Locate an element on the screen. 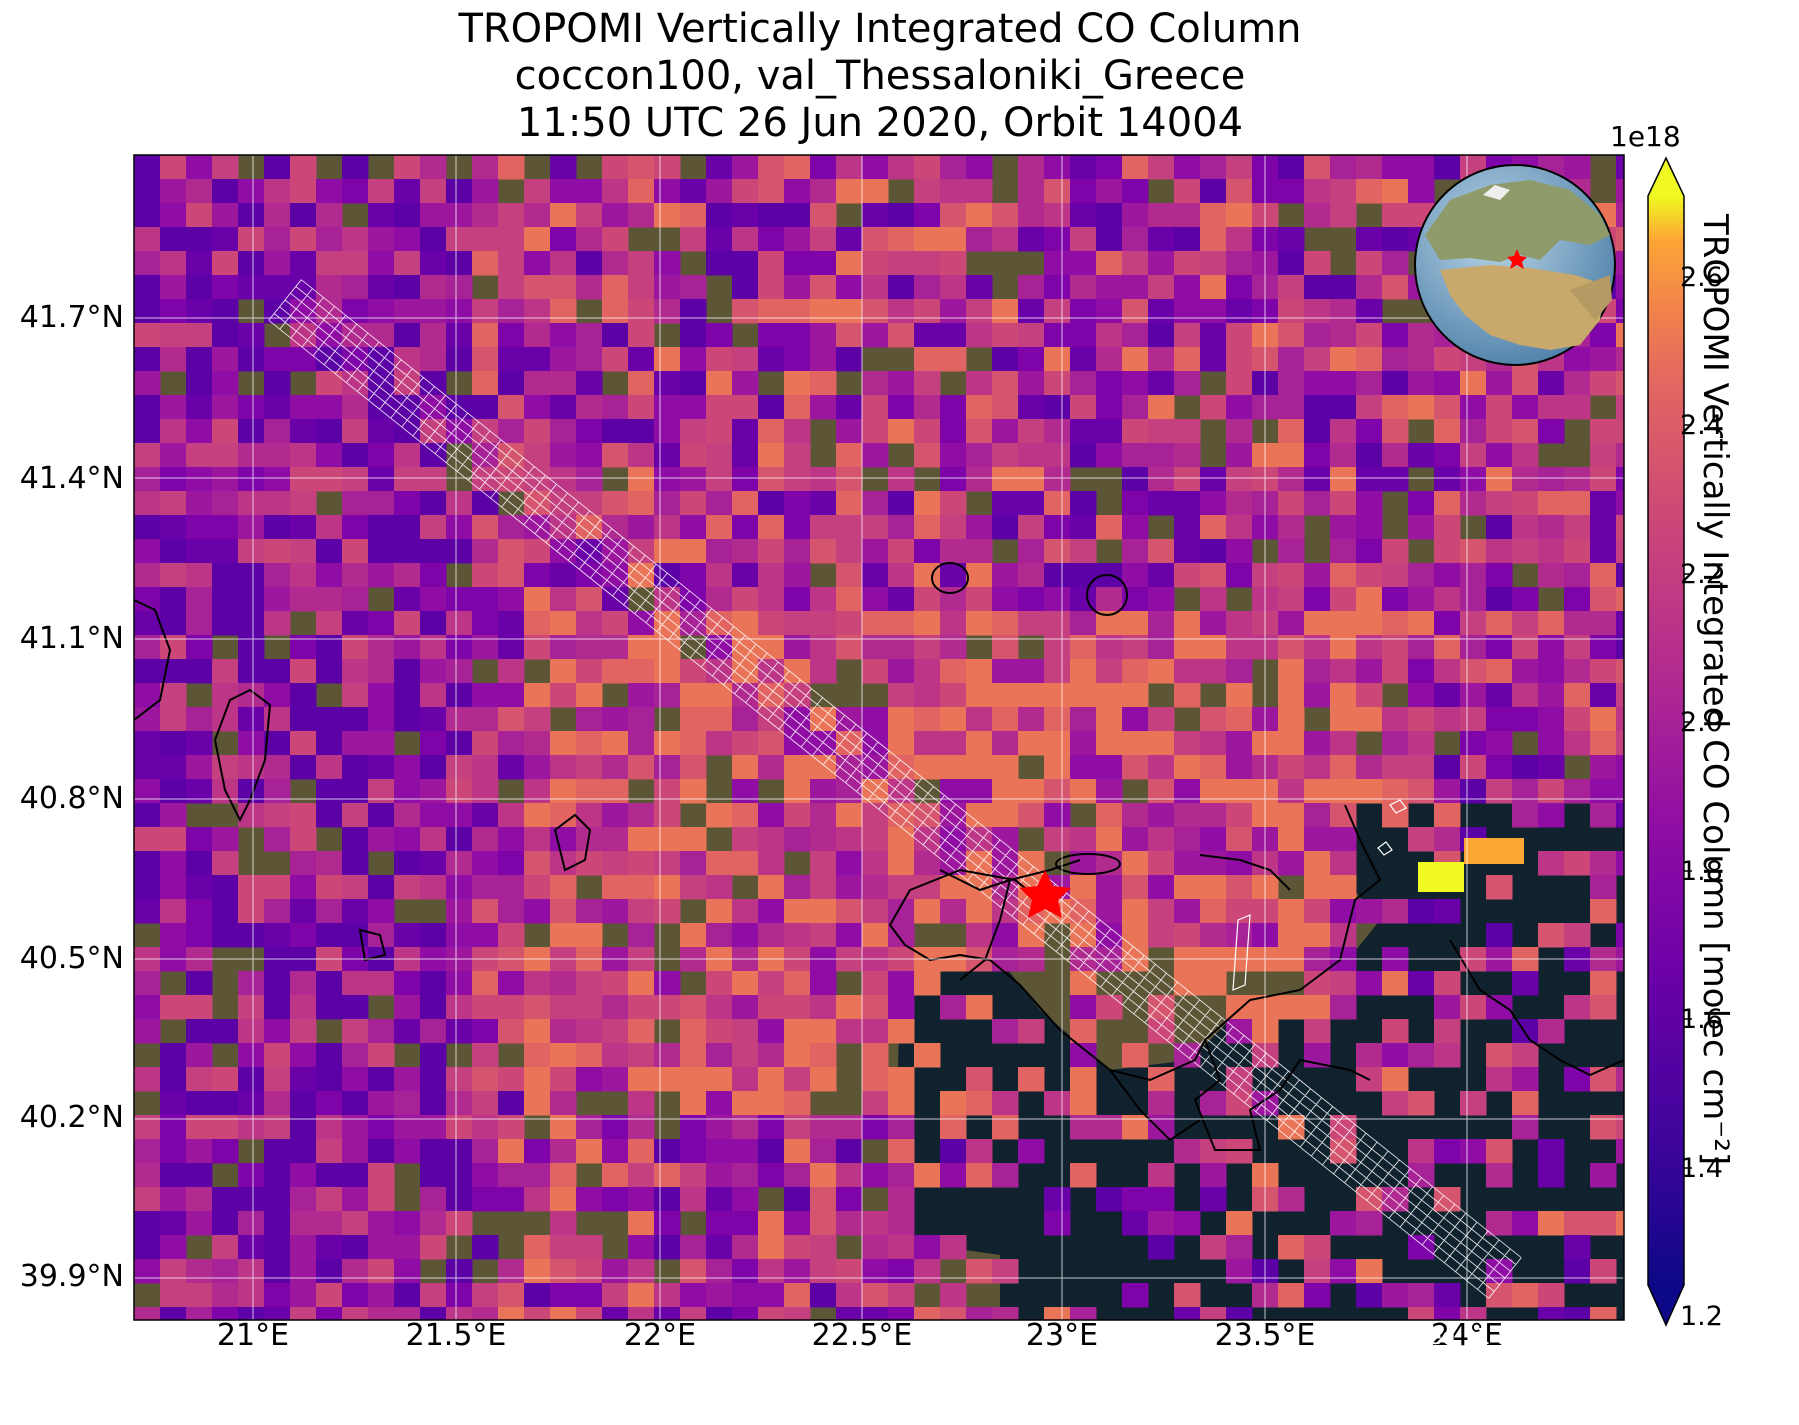 The image size is (1799, 1425). colorbar-tick-1-6: 1.6 is located at coordinates (1701, 1019).